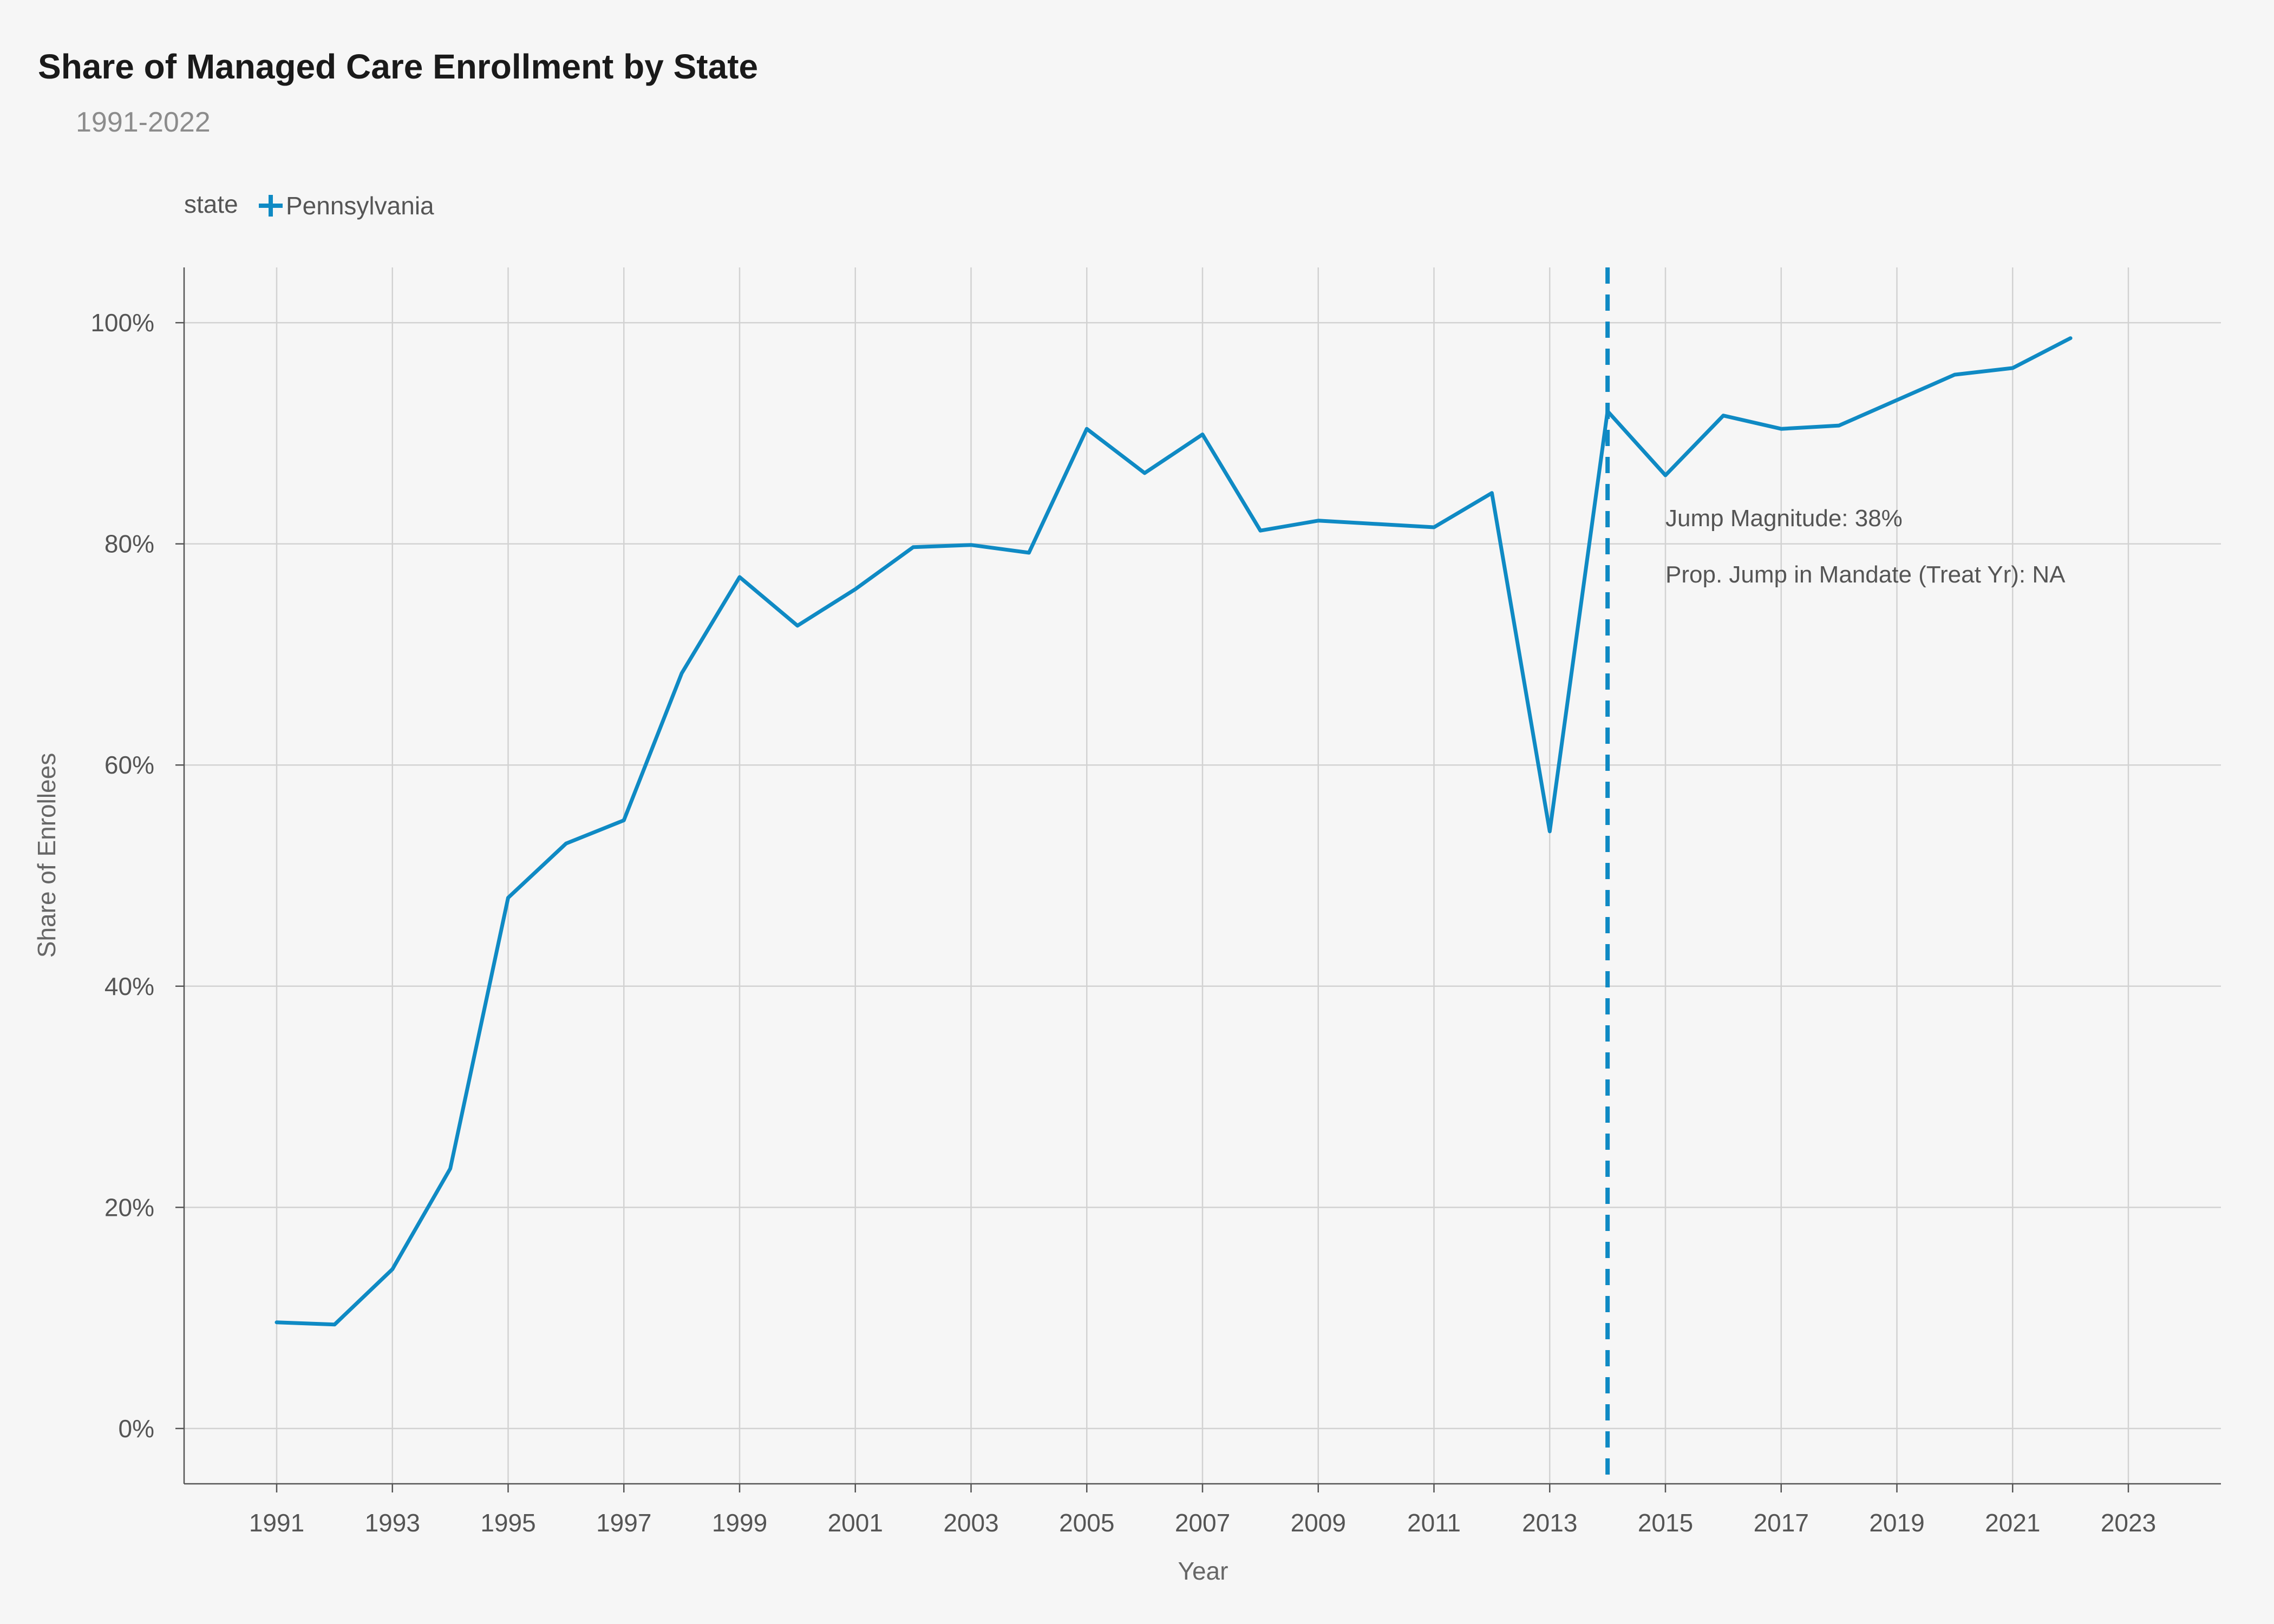 This screenshot has height=1624, width=2274. Describe the element at coordinates (1203, 1523) in the screenshot. I see `x-tick-label: 2007` at that location.